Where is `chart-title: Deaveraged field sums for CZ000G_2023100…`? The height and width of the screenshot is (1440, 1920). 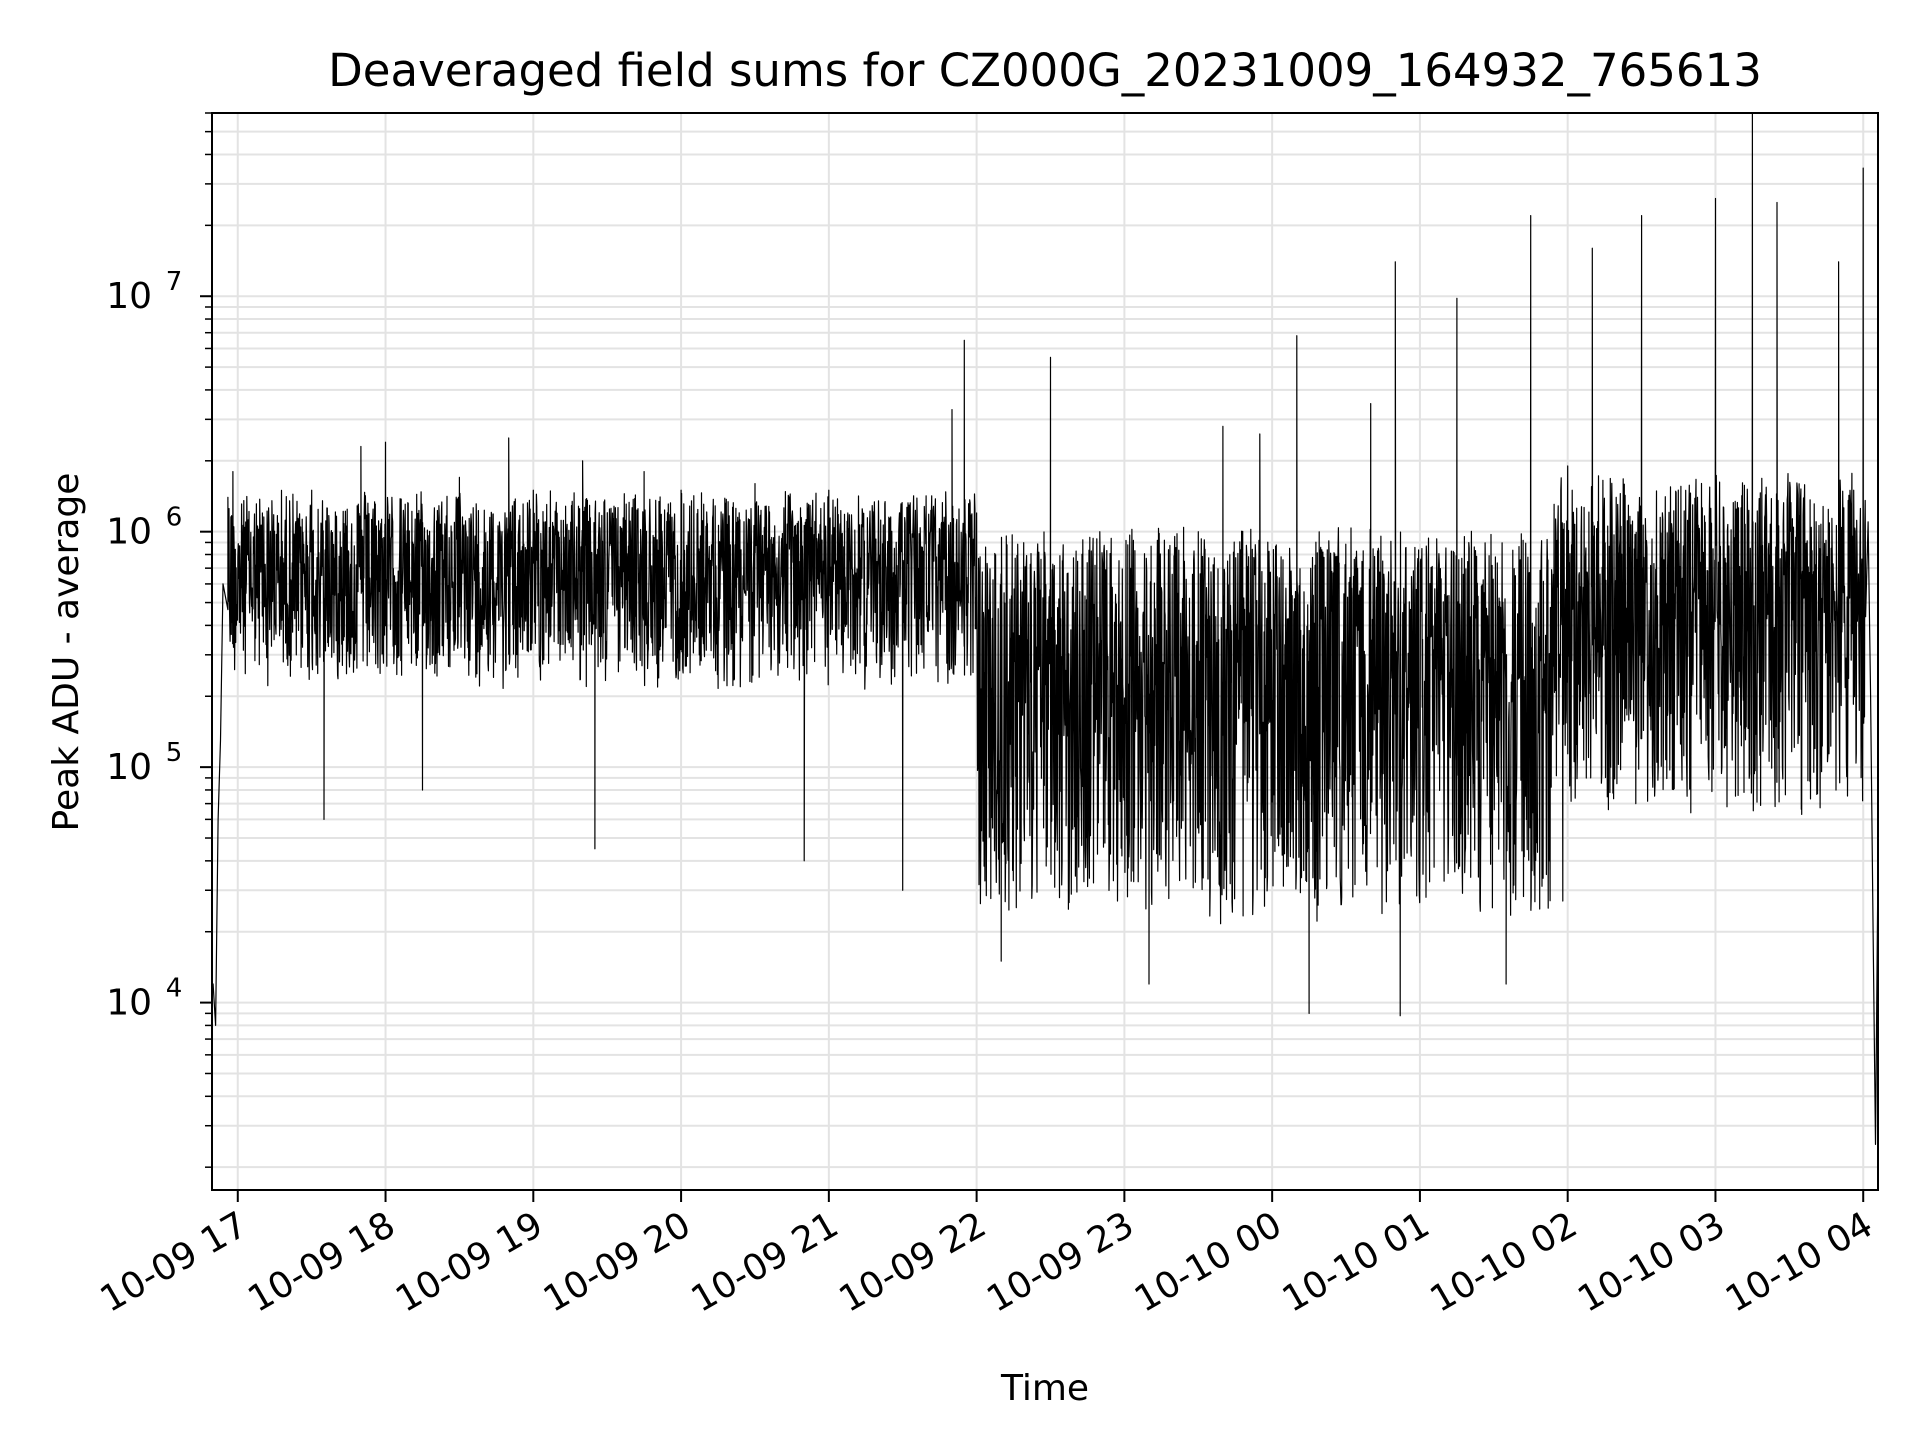
chart-title: Deaveraged field sums for CZ000G_2023100… is located at coordinates (1045, 70).